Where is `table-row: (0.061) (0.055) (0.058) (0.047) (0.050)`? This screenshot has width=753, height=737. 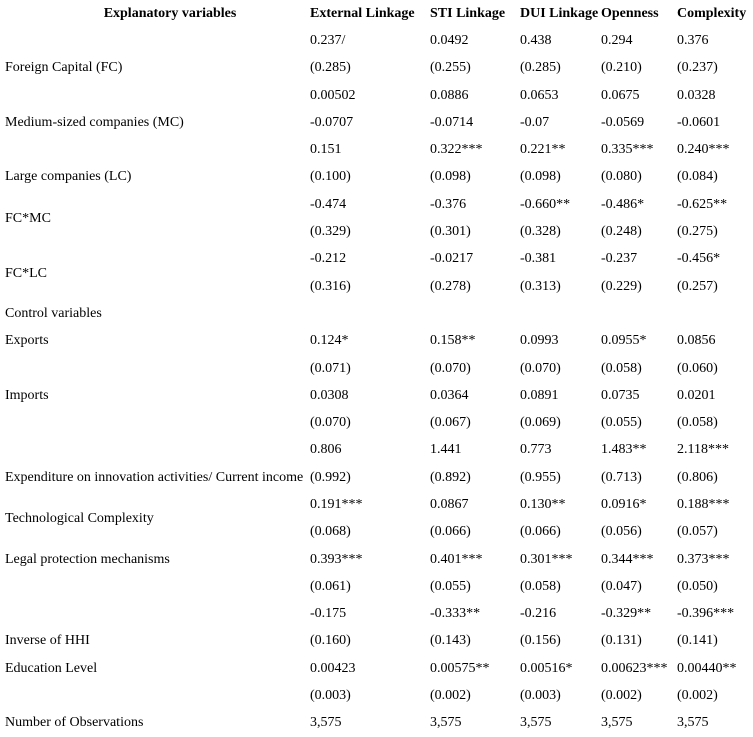
table-row: (0.061) (0.055) (0.058) (0.047) (0.050) is located at coordinates (376, 586).